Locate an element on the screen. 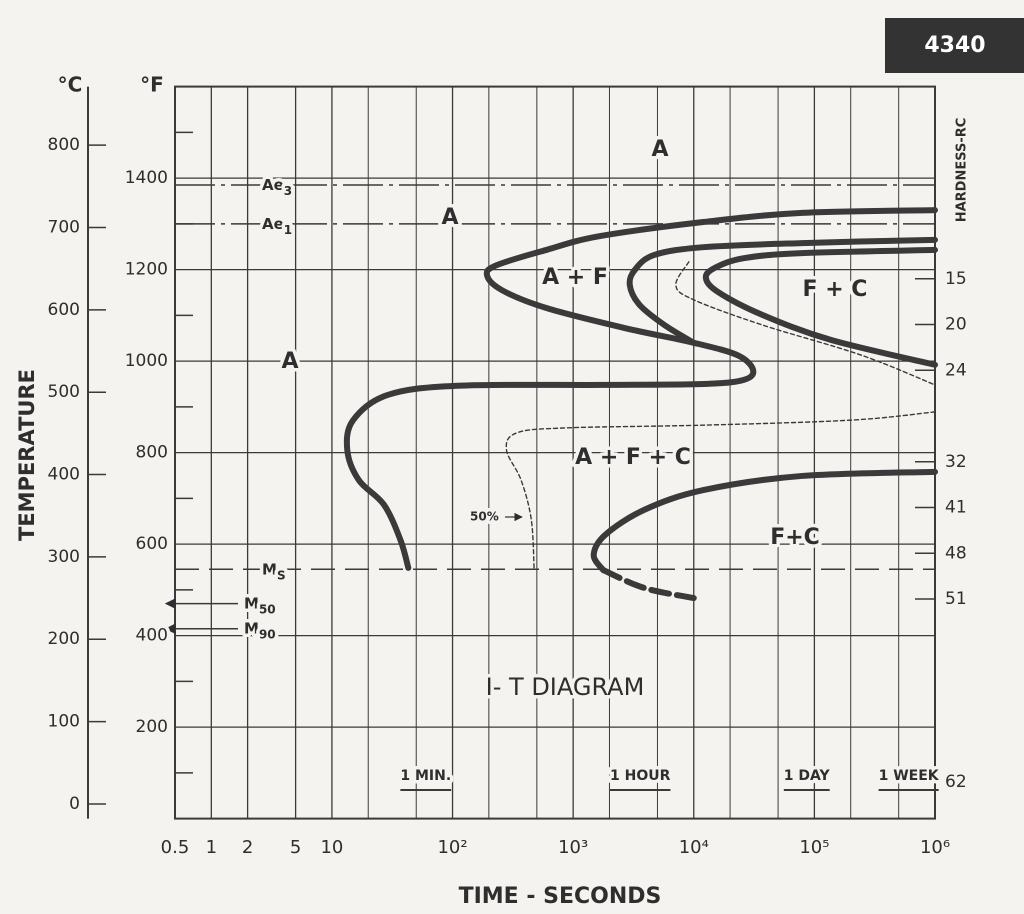 The width and height of the screenshot is (1024, 914). y2-tick-label: 0 is located at coordinates (74, 804).